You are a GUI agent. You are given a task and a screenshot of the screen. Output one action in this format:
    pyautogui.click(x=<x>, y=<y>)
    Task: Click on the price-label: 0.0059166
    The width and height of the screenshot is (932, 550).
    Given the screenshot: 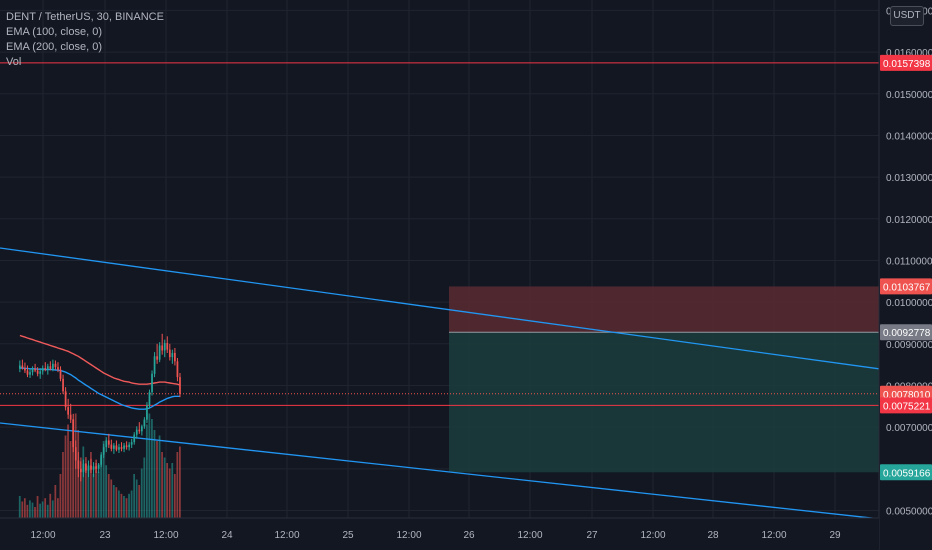 What is the action you would take?
    pyautogui.click(x=907, y=473)
    